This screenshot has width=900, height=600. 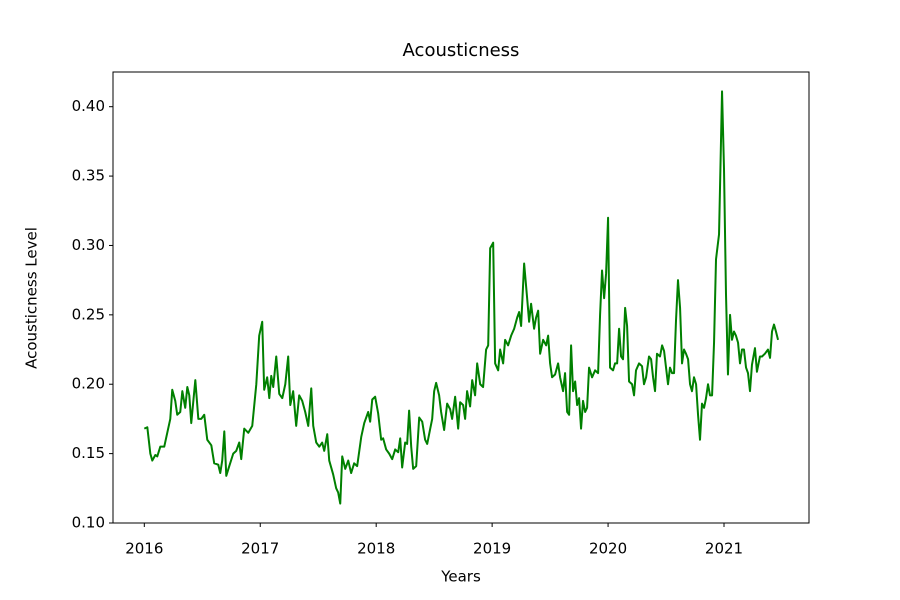 I want to click on y-tick-label: 0.30, so click(x=88, y=245).